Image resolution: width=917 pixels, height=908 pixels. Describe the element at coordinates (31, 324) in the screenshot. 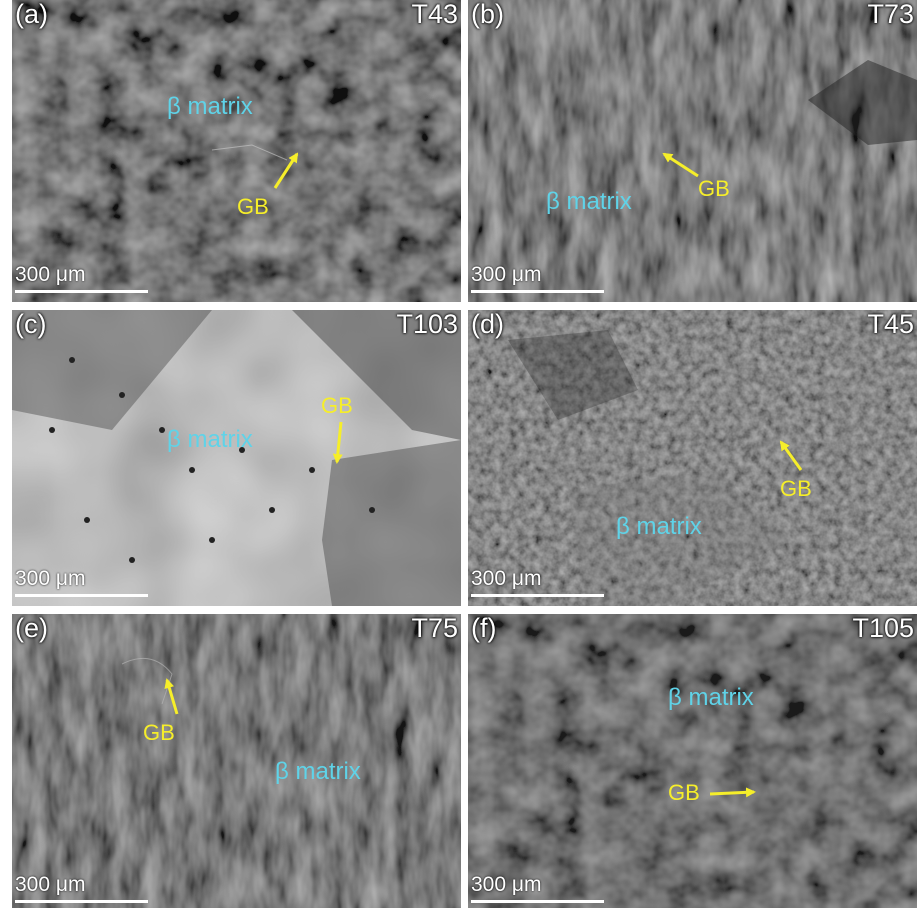

I see `panel-label: (c)` at that location.